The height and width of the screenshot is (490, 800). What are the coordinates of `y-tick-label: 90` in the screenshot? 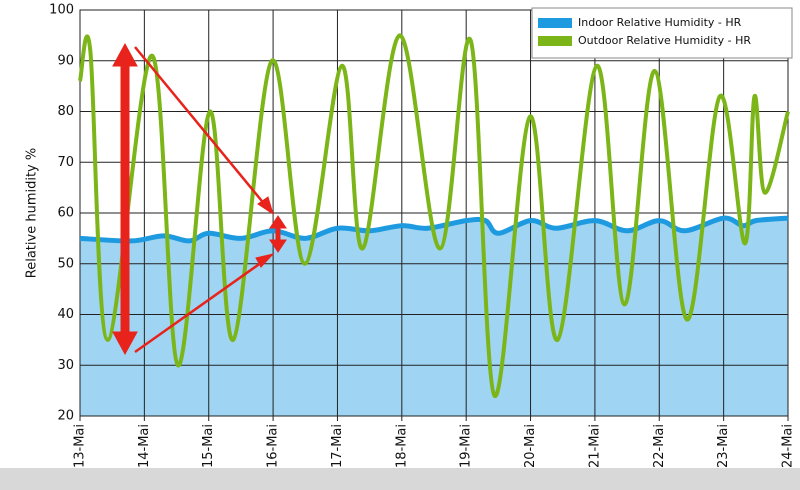 It's located at (65, 60).